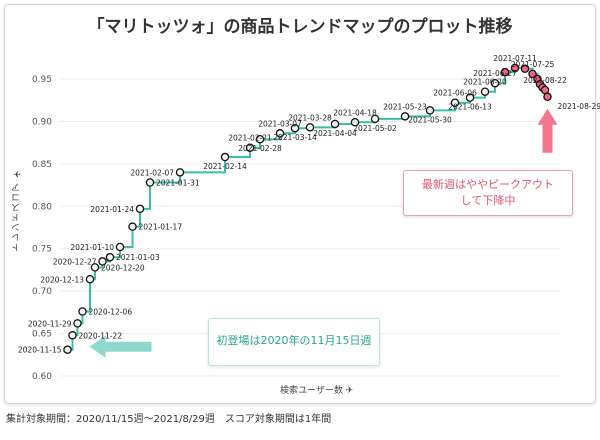 The width and height of the screenshot is (600, 440). I want to click on point-date-label: 2021-05-30, so click(430, 119).